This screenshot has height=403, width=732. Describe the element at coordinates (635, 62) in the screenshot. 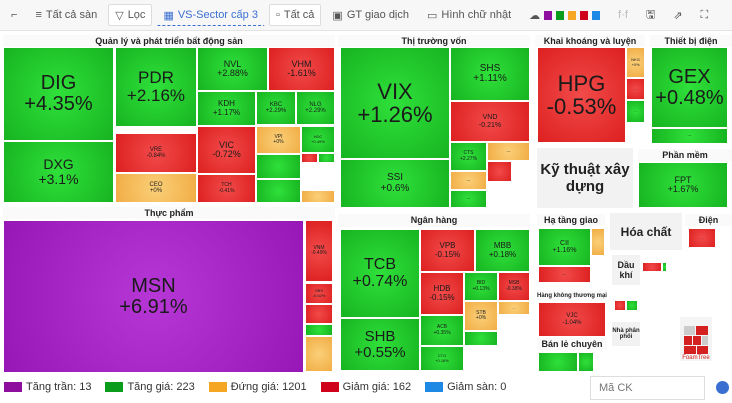

I see `stock-tile: NKG +0%` at that location.